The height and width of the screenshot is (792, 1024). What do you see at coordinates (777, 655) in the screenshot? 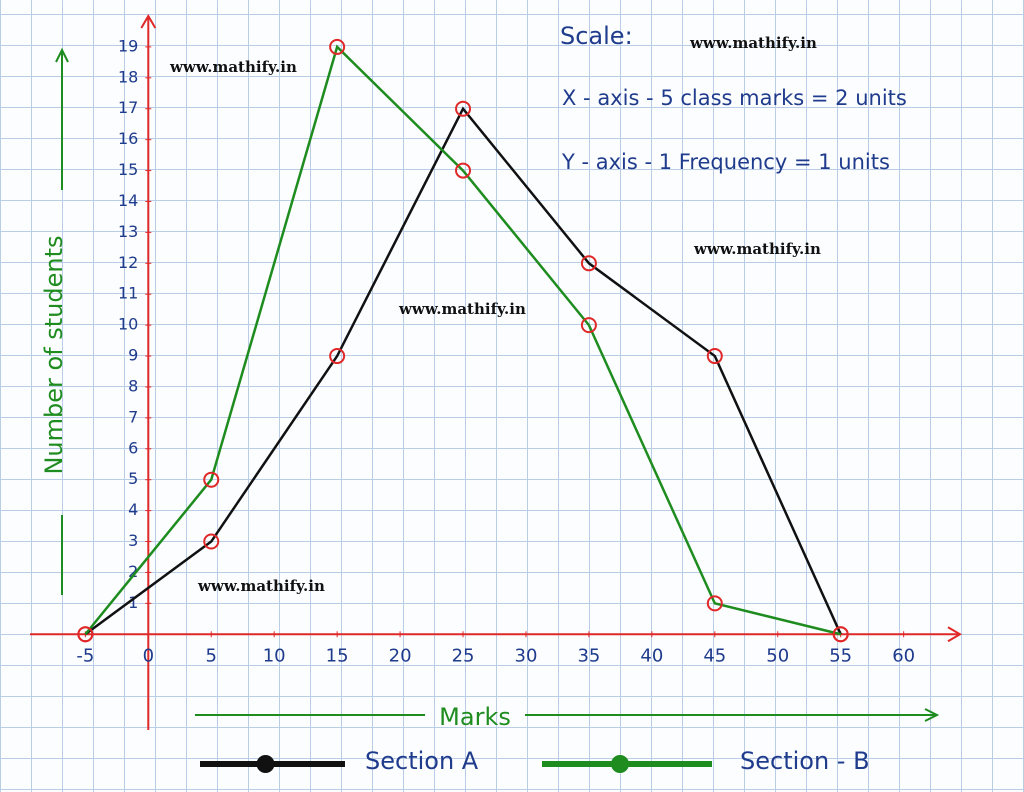
I see `x-tick-label: 50` at bounding box center [777, 655].